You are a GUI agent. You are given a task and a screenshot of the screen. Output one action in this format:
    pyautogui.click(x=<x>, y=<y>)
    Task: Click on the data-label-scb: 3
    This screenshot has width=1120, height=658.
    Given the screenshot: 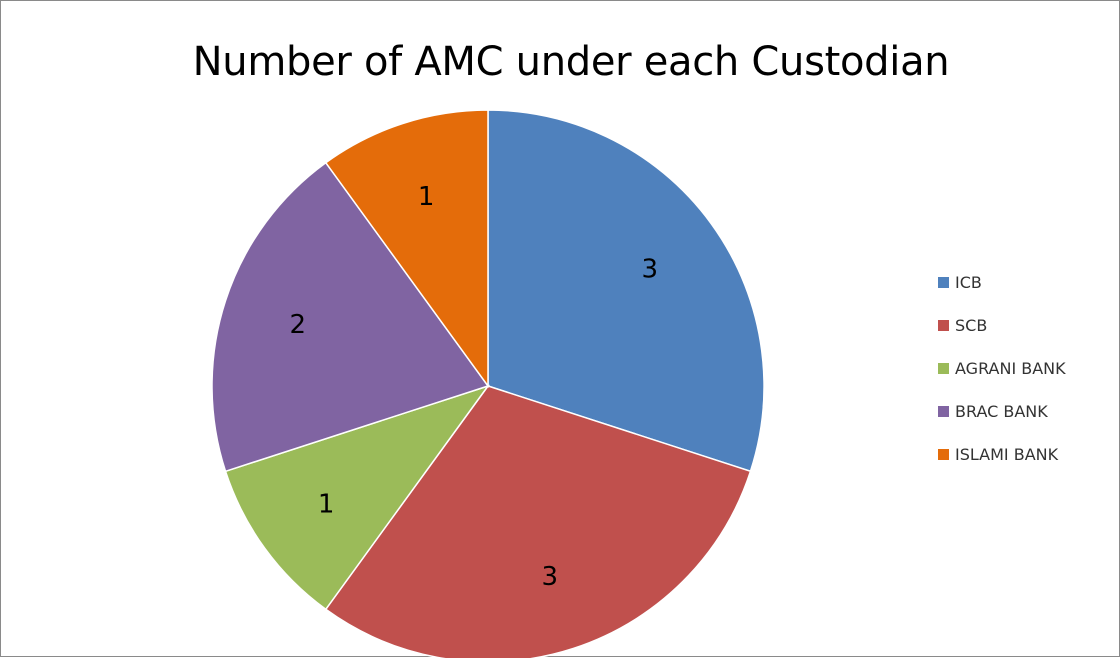 What is the action you would take?
    pyautogui.click(x=550, y=577)
    